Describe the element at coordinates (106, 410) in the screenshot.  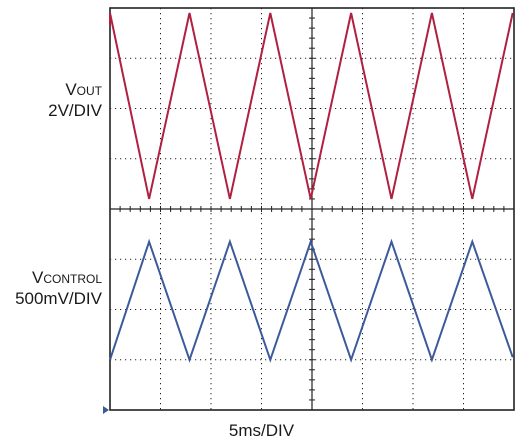
I see `ground-marker-icon` at that location.